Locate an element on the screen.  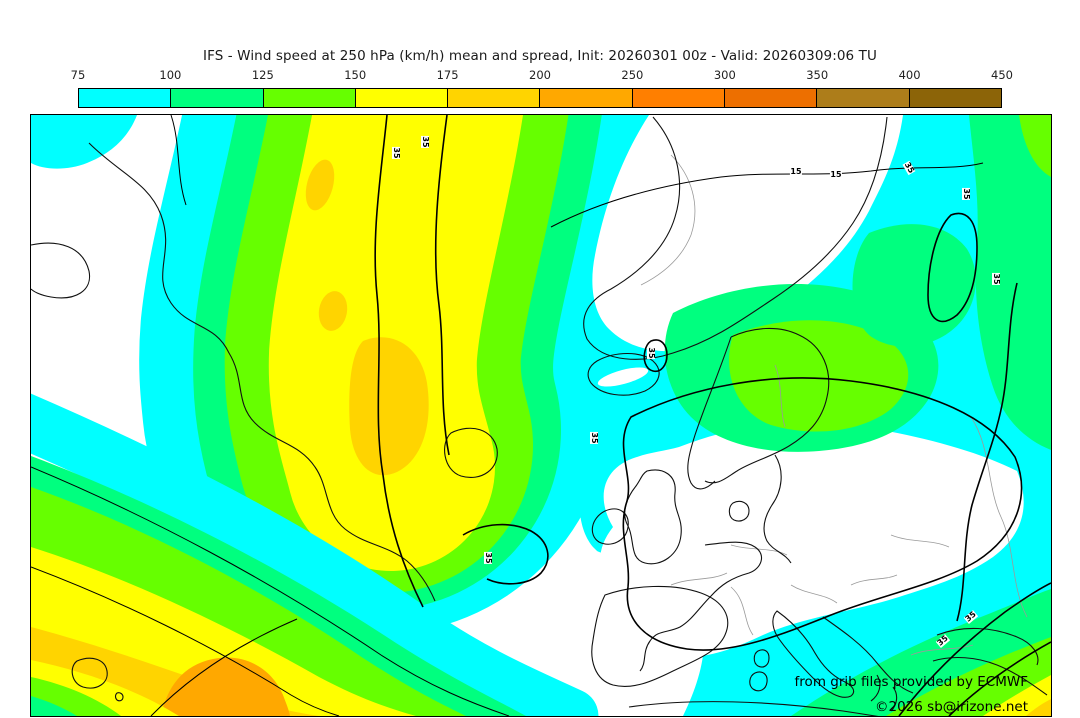
coast-ireland is located at coordinates (610, 526).